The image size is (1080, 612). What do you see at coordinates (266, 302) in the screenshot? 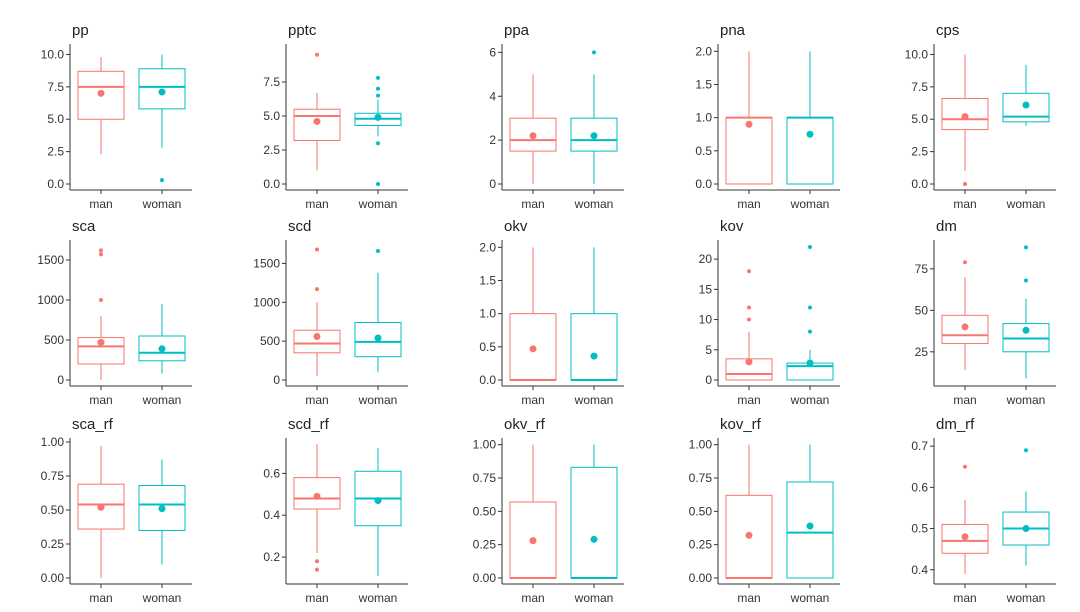
I see `y-tick-label: 1000` at bounding box center [266, 302].